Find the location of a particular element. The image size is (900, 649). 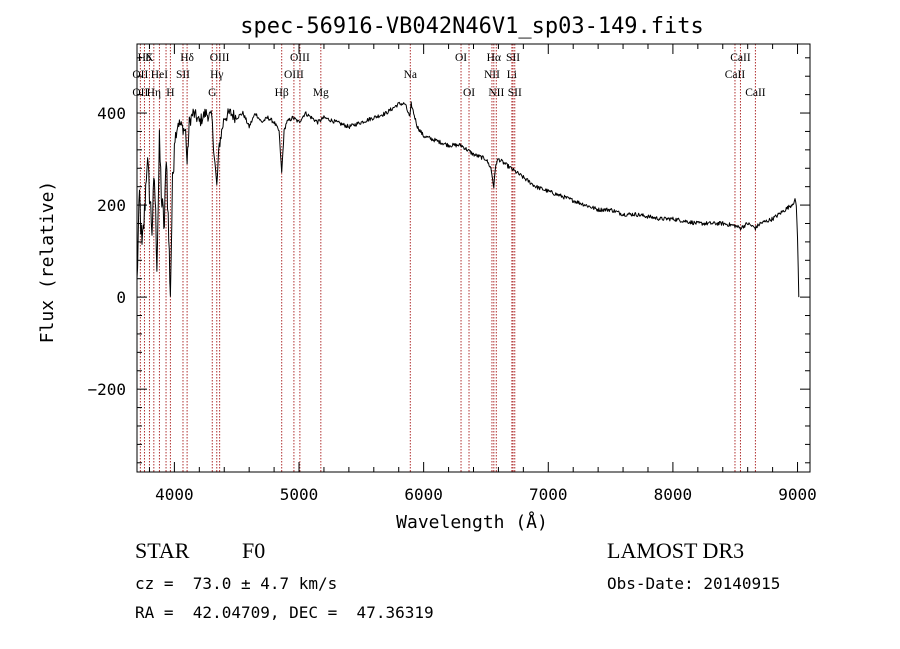

line-label: Hβ is located at coordinates (282, 93).